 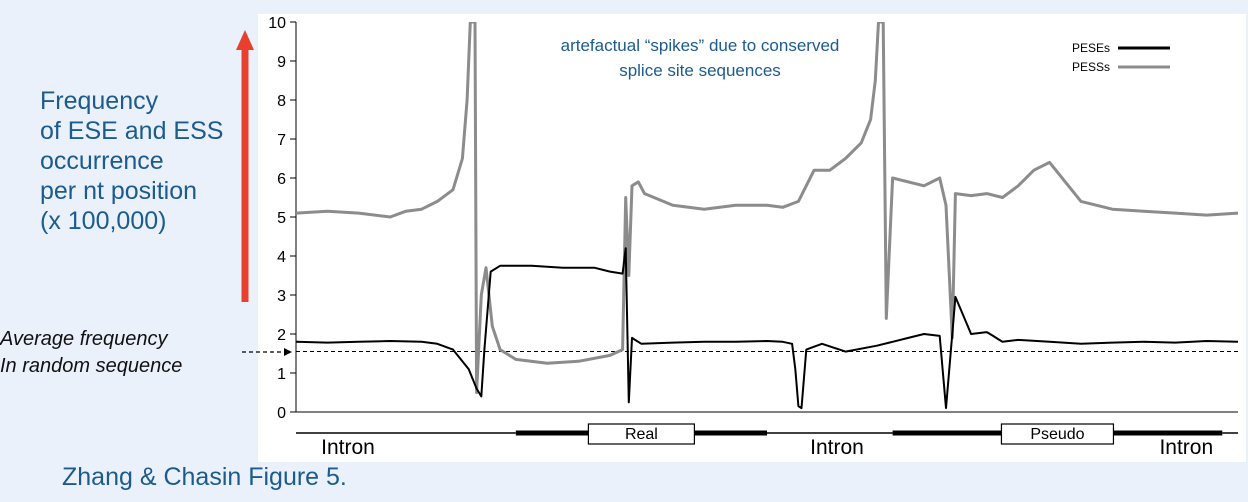 I want to click on y-tick-label: 1, so click(x=281, y=374).